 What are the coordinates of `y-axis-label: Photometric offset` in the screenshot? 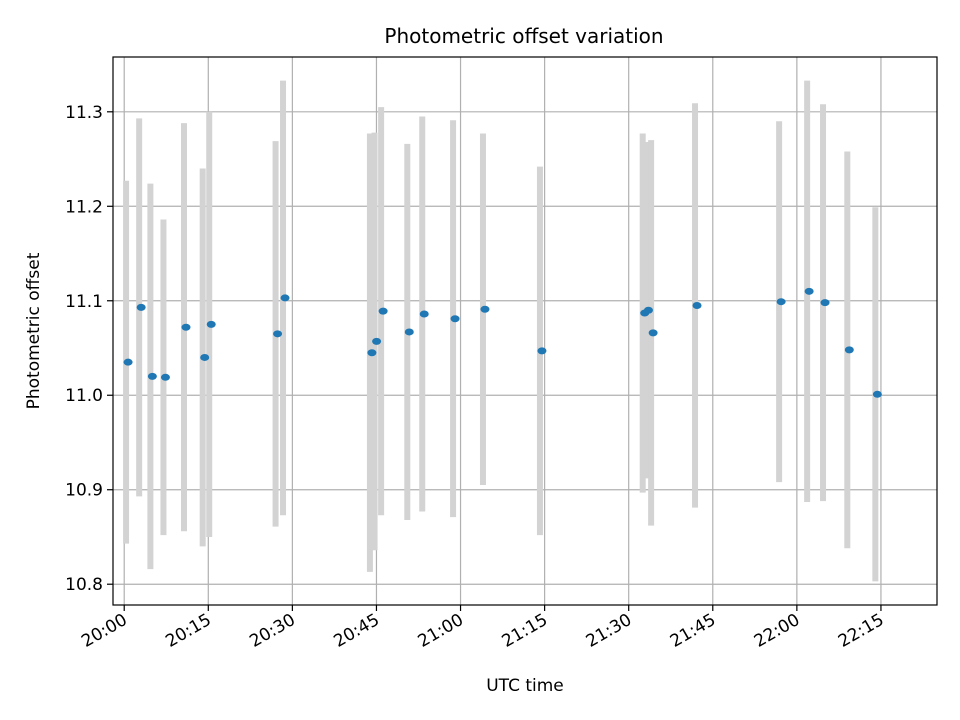 It's located at (34, 330).